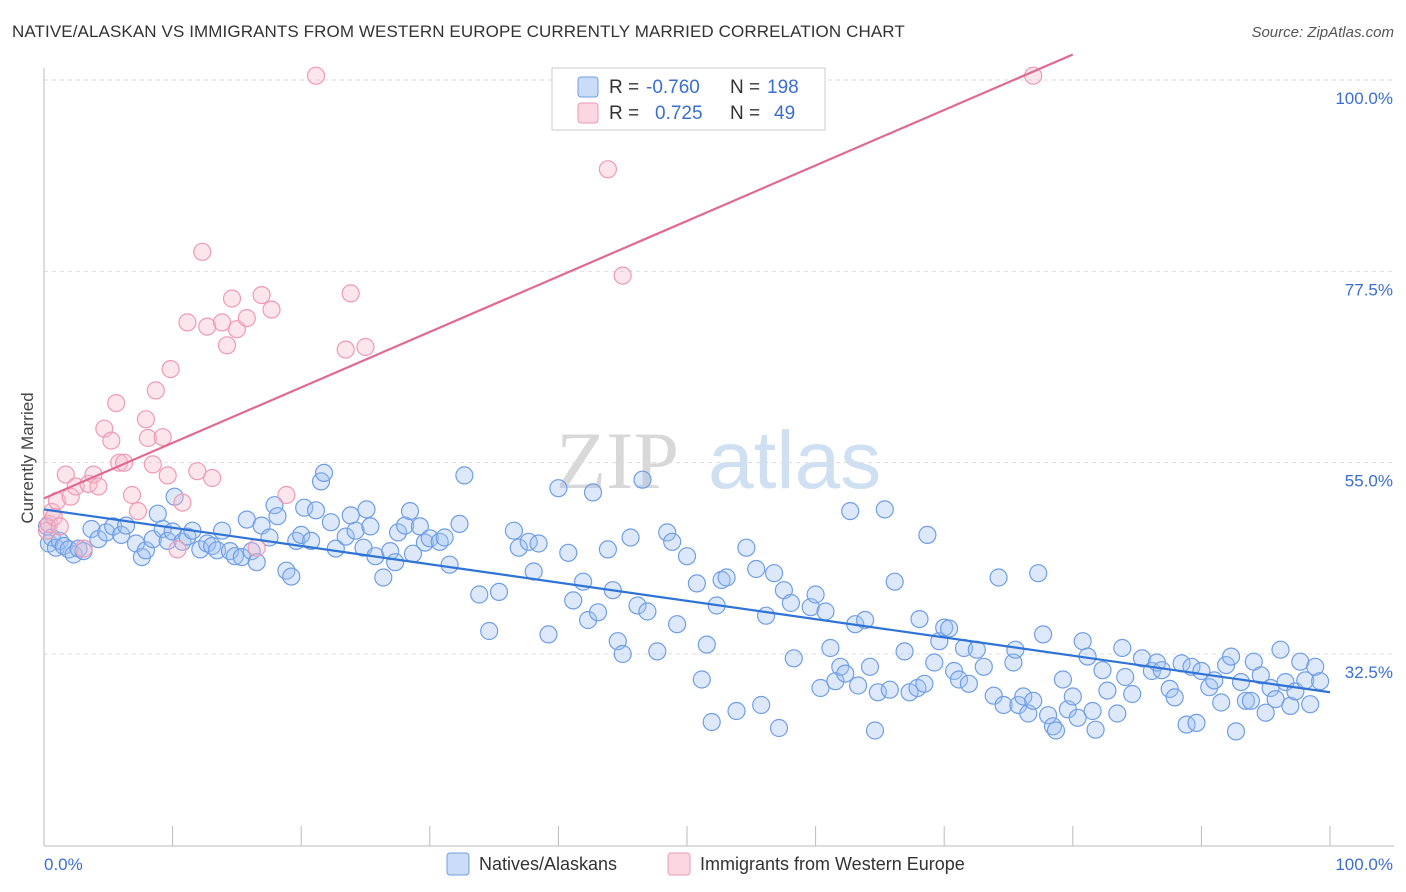  I want to click on y-tick-label: 55.0%, so click(1369, 481).